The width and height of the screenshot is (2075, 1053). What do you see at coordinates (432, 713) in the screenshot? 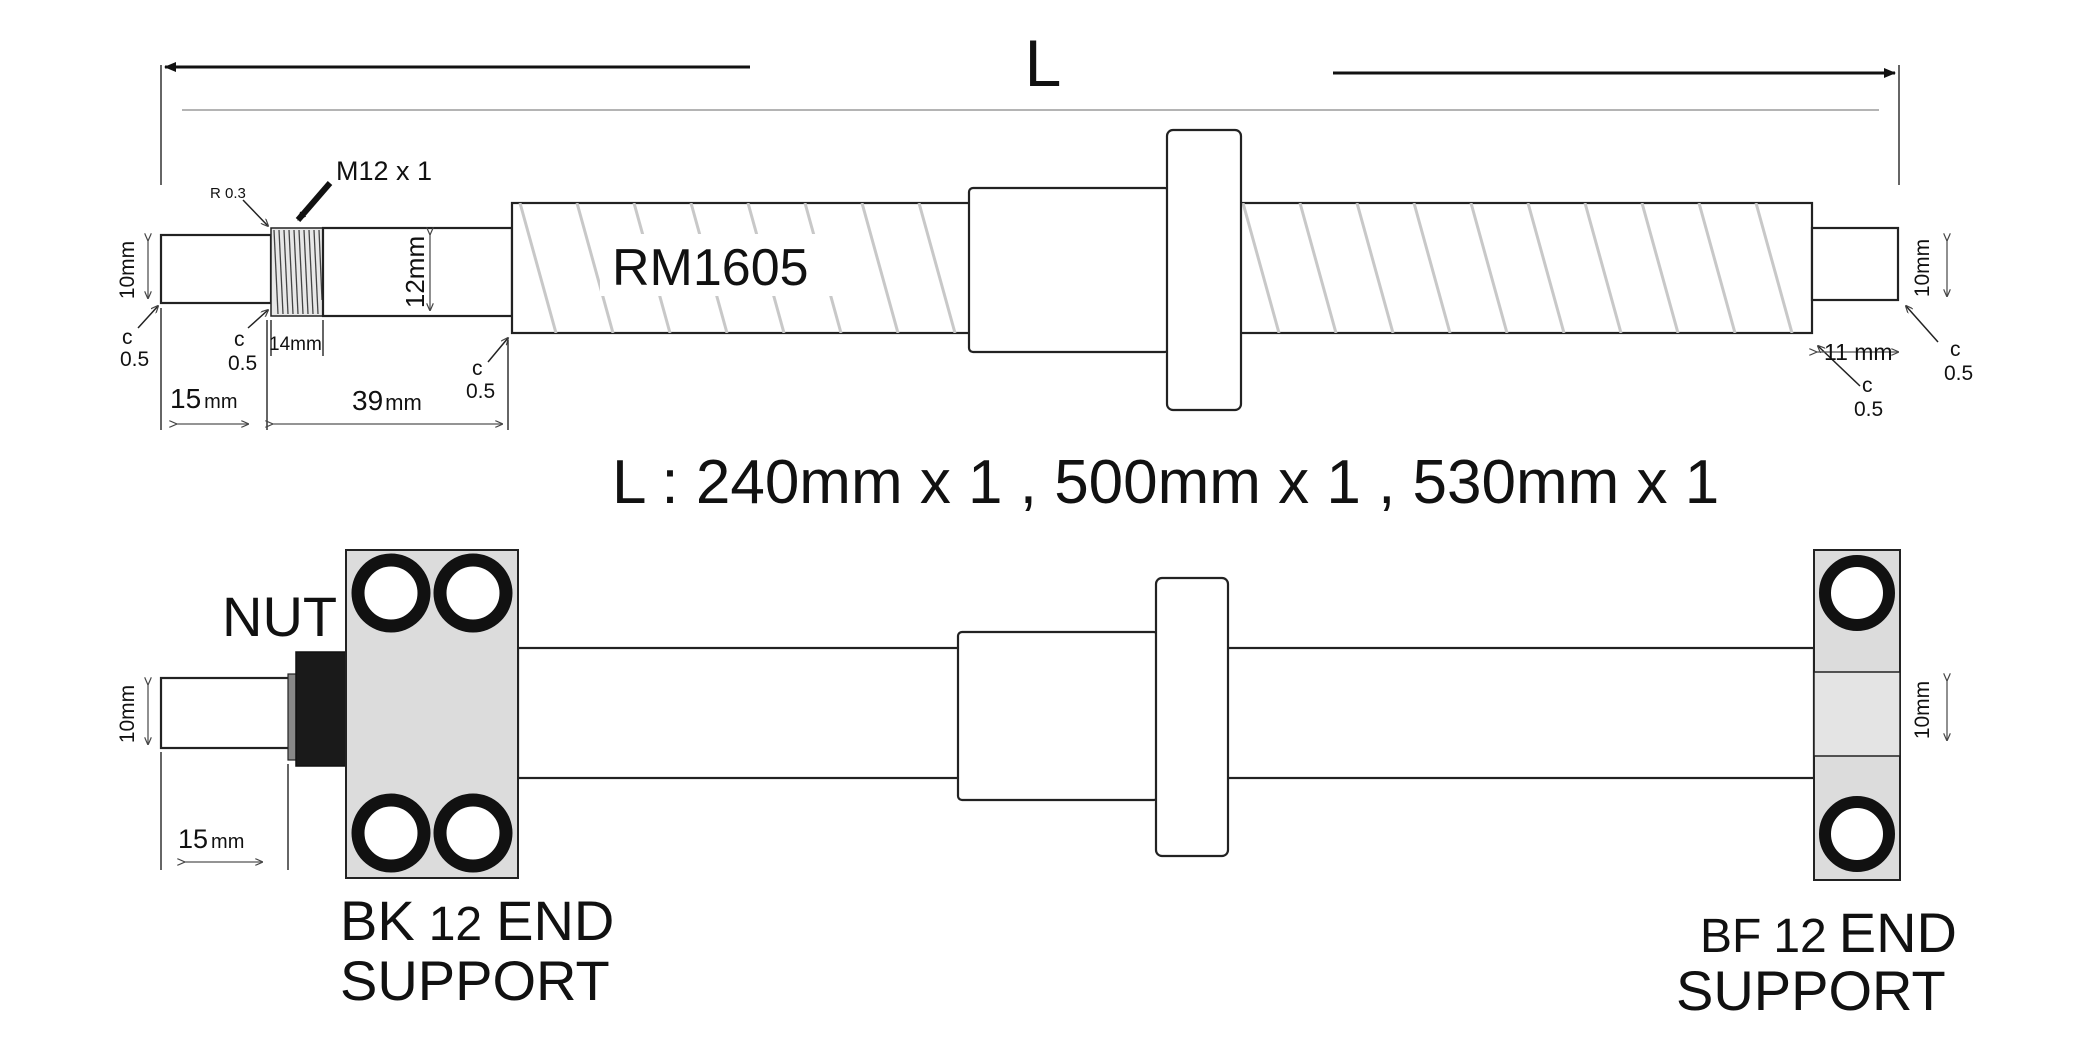
I see `bk-bolt-holes` at bounding box center [432, 713].